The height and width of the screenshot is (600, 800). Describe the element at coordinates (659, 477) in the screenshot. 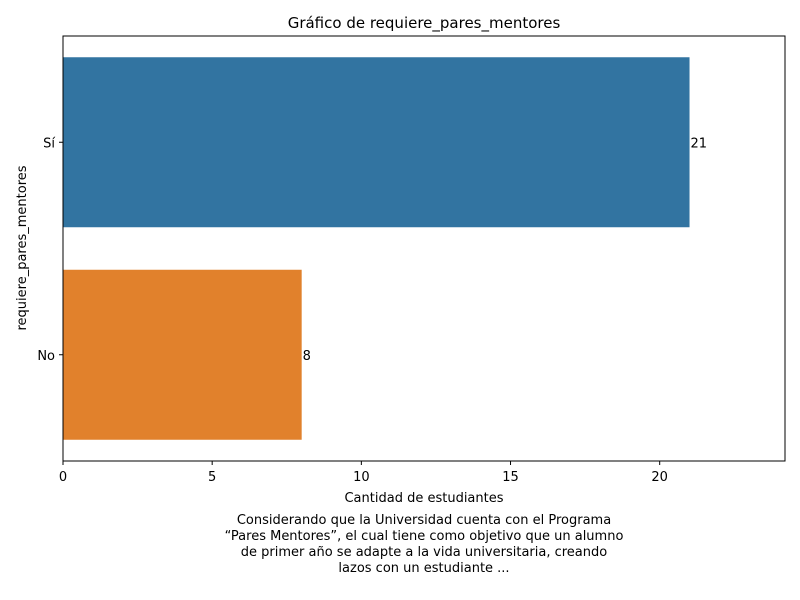

I see `x-tick-label: 20` at that location.